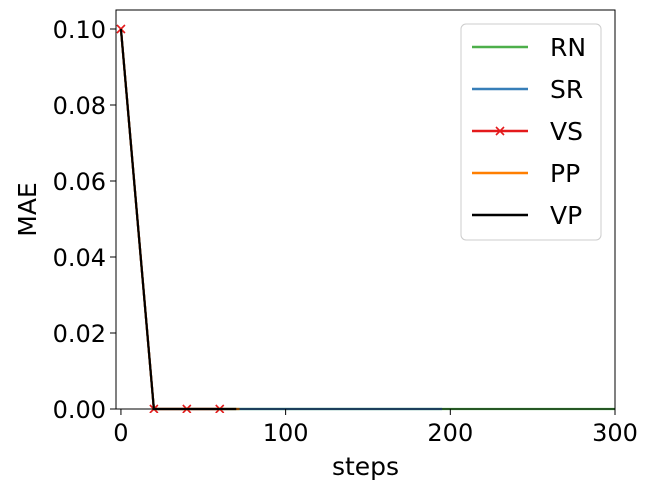 The width and height of the screenshot is (651, 491). What do you see at coordinates (526, 173) in the screenshot?
I see `legend-item-pp: PP` at bounding box center [526, 173].